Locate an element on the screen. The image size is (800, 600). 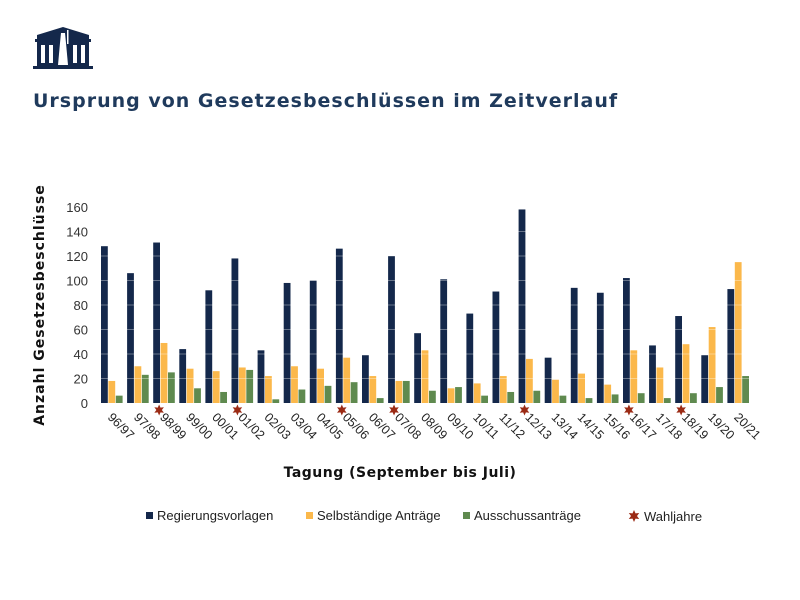
bar-ausschussantr-ge-97/98 is located at coordinates (145, 388).